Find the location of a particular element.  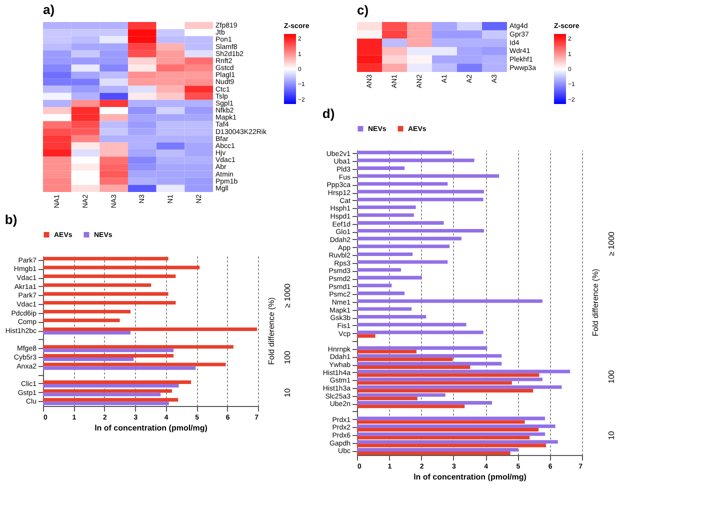

chart-title: a) is located at coordinates (49, 10).